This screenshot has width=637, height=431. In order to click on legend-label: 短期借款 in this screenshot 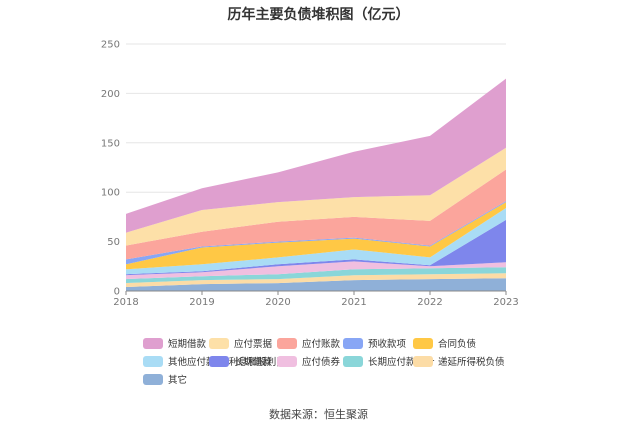, I will do `click(187, 344)`.